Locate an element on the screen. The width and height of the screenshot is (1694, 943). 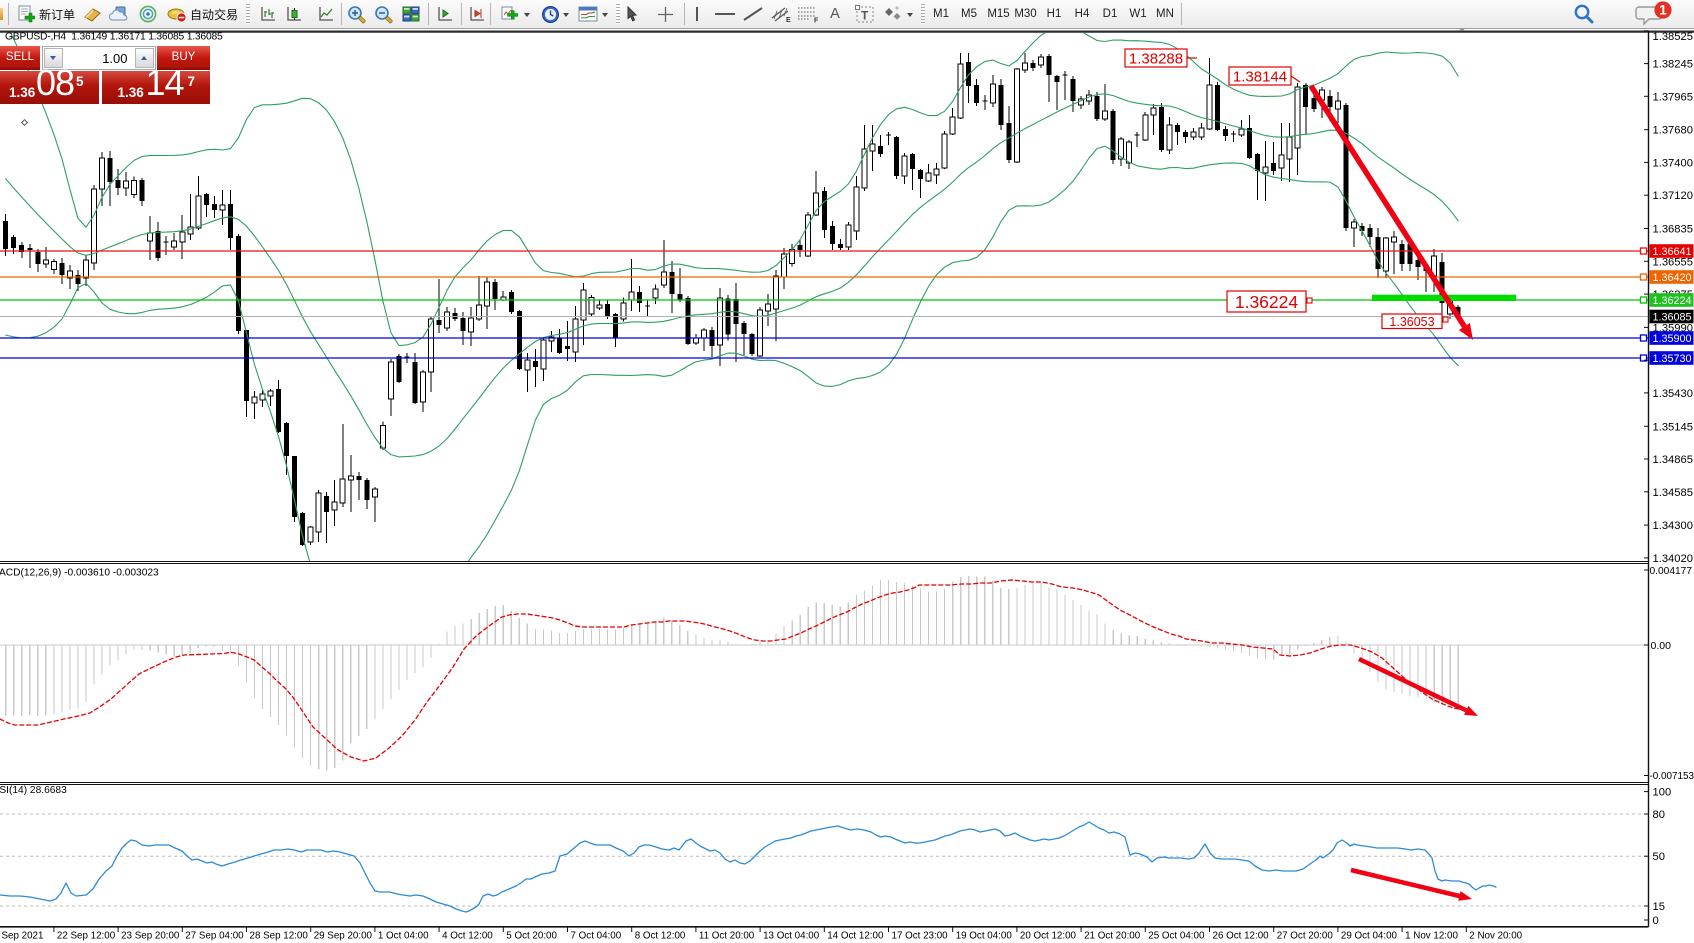
svg-text: 1.37400 is located at coordinates (1673, 163).